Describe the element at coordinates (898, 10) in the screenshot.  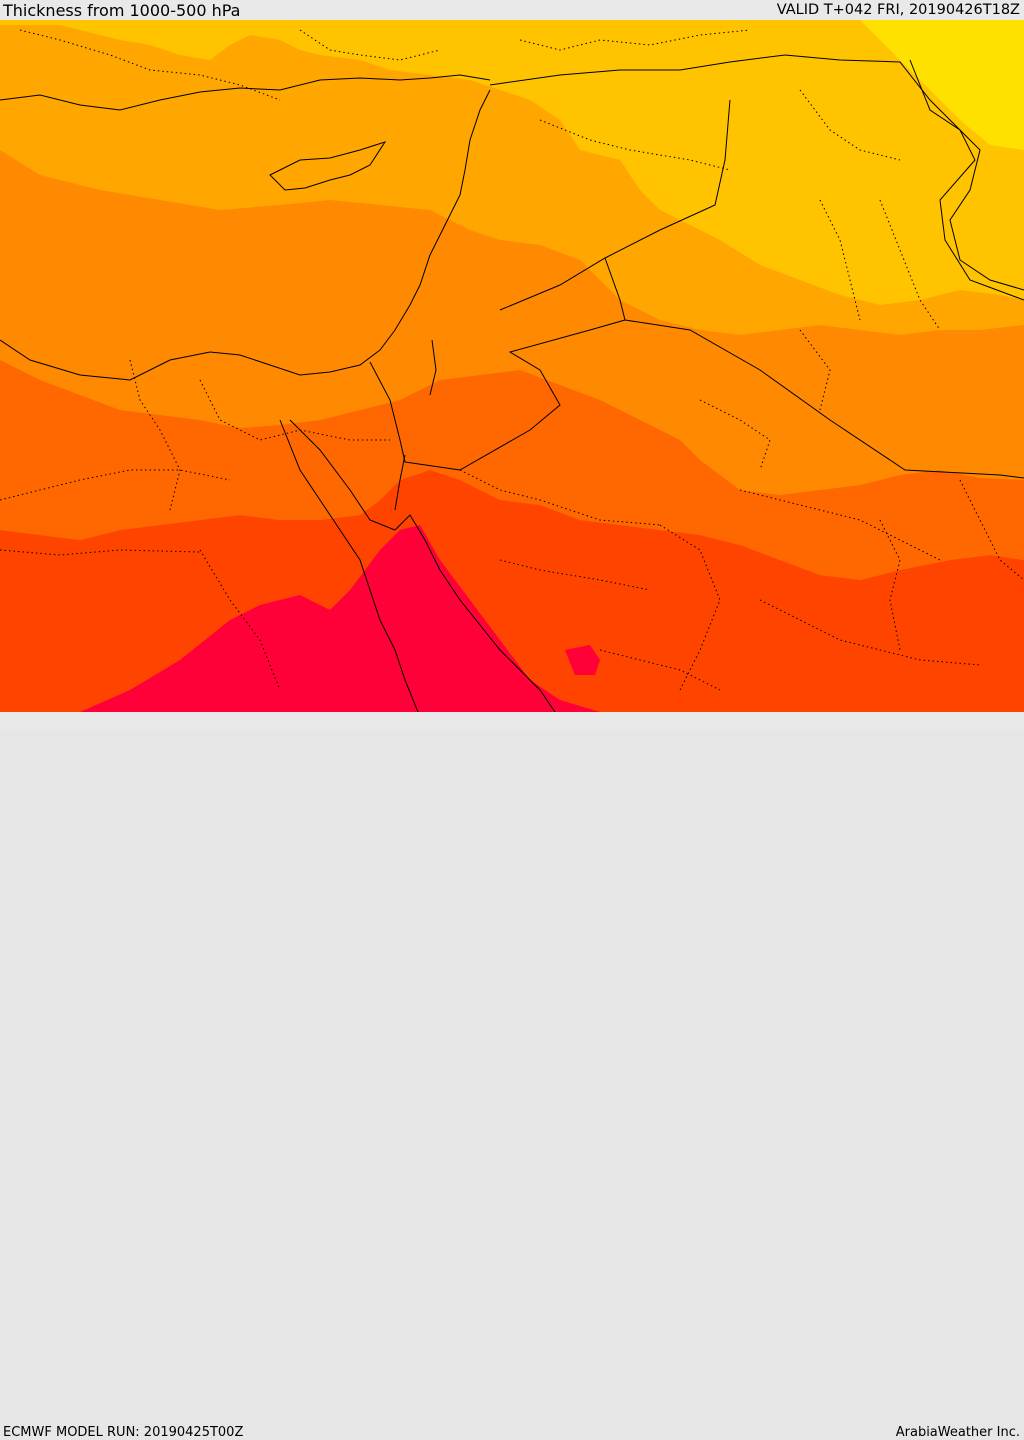
I see `valid-time-label: VALID T+042 FRI, 20190426T18Z` at that location.